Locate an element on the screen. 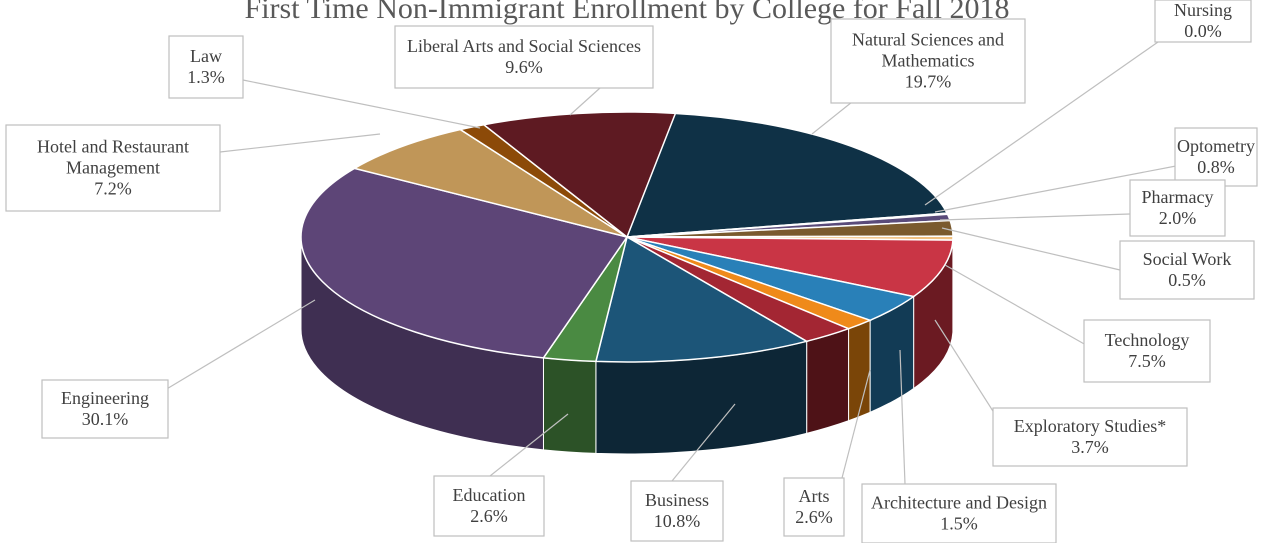 The image size is (1268, 543). data-label-text: Nursing 0.0% is located at coordinates (1203, 20).